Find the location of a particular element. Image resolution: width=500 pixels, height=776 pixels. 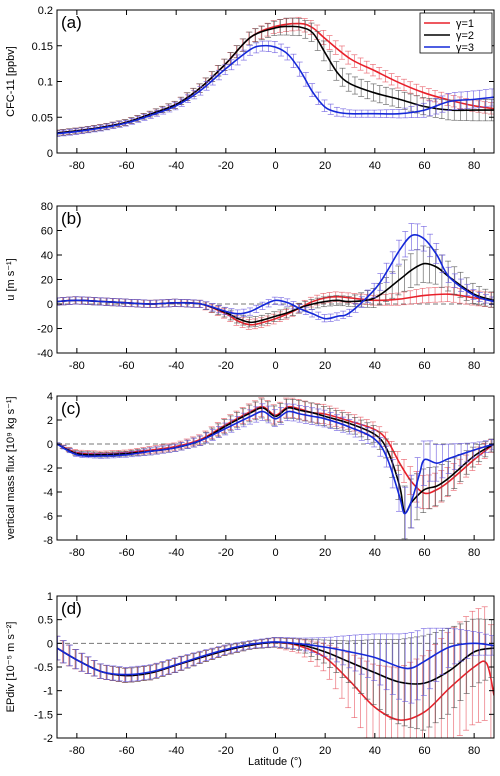

y-tick-label: -1.5 is located at coordinates (43, 715).